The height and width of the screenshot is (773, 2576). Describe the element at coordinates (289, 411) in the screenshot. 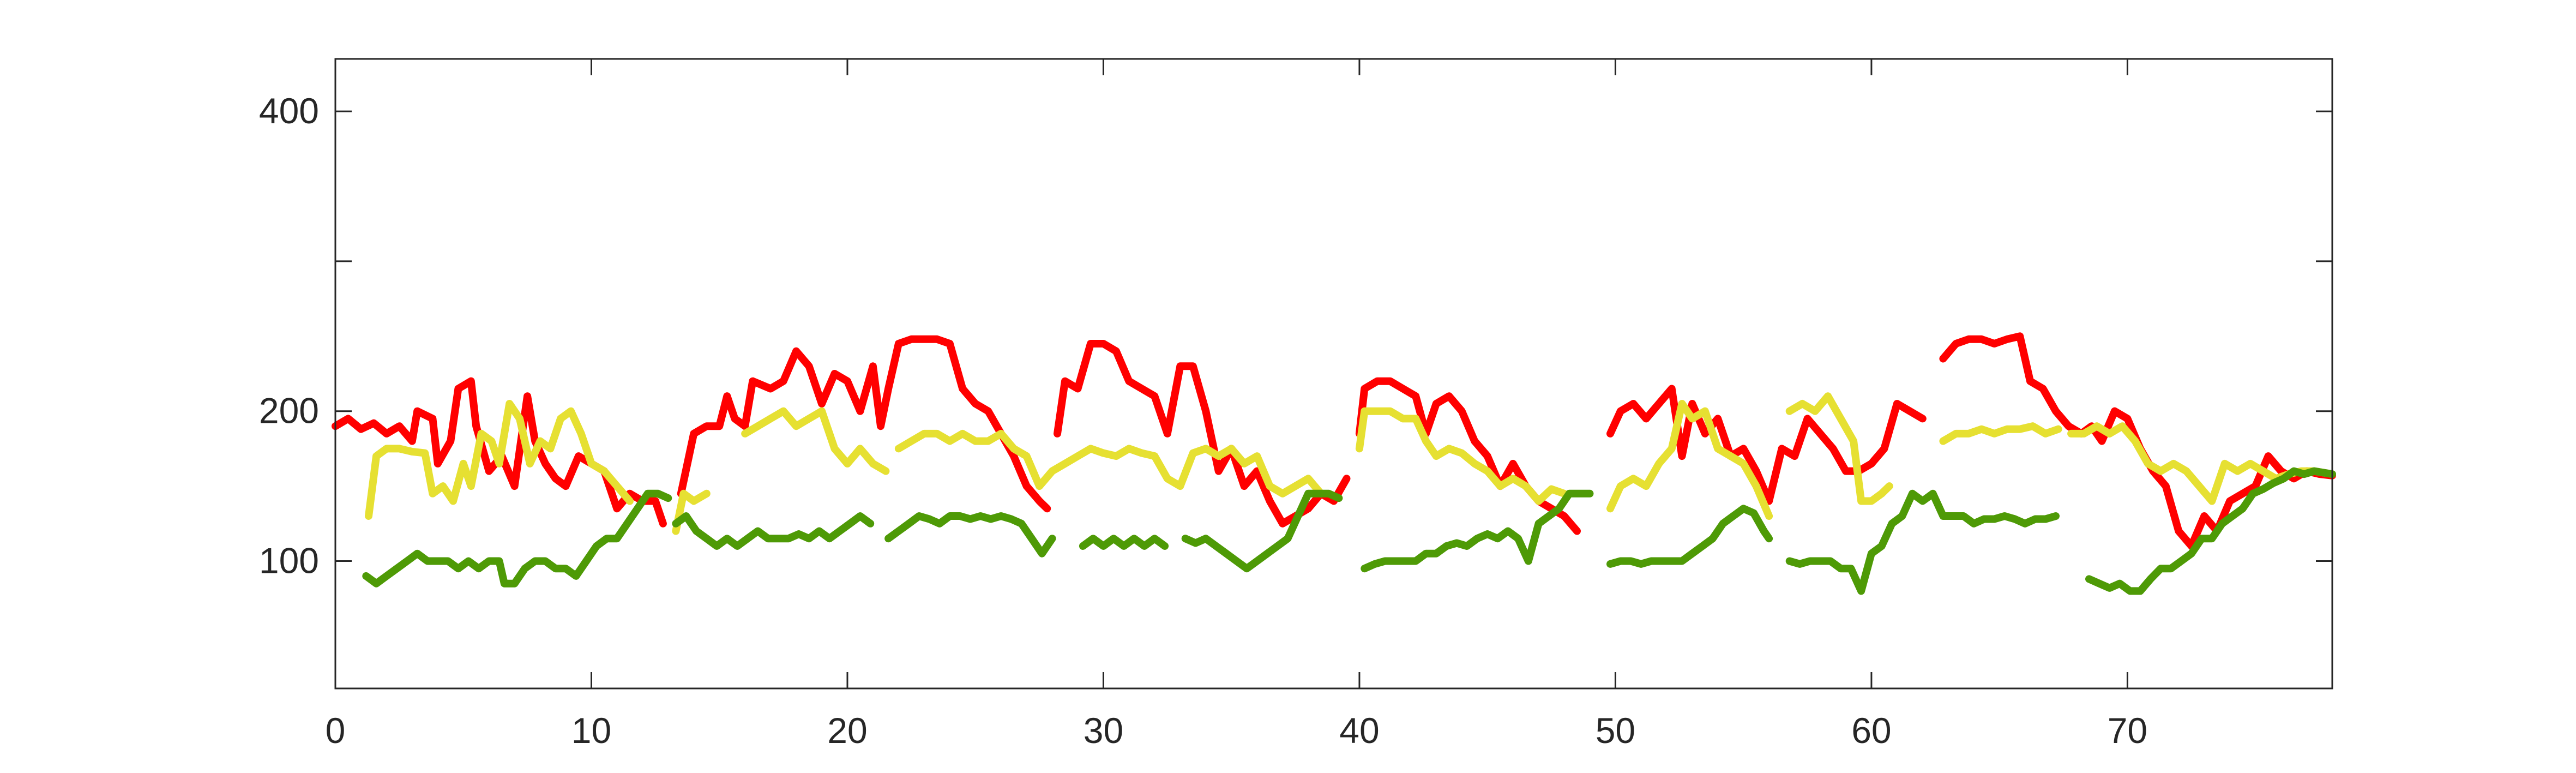

I see `y-tick-label-200: 200` at that location.